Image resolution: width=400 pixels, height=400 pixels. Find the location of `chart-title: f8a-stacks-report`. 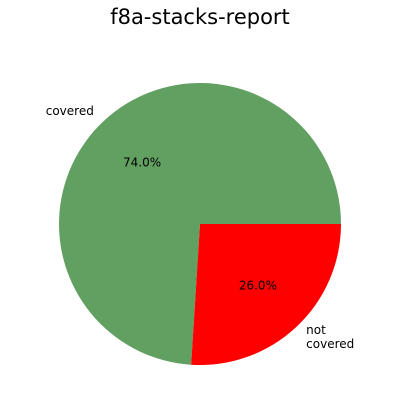

chart-title: f8a-stacks-report is located at coordinates (200, 17).